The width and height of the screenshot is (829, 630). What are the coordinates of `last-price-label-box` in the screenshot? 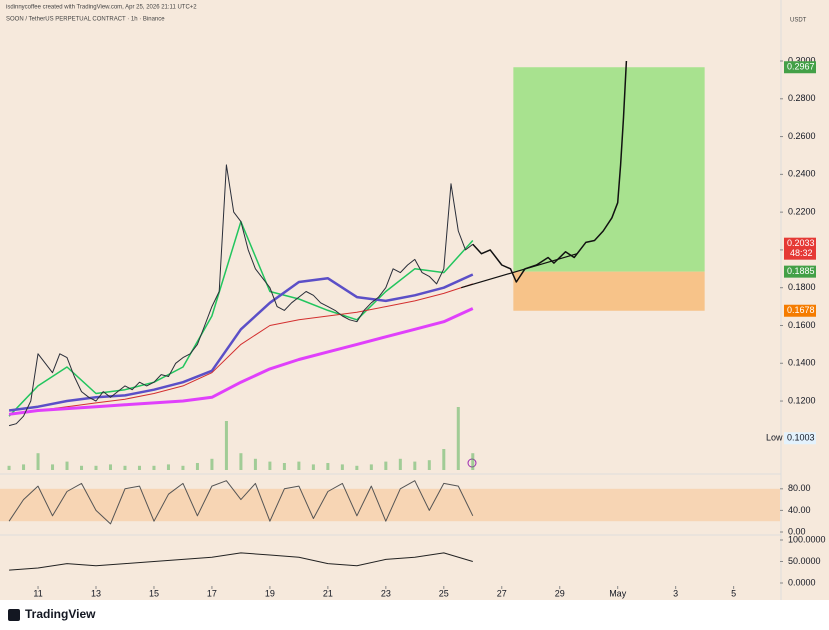 It's located at (800, 248).